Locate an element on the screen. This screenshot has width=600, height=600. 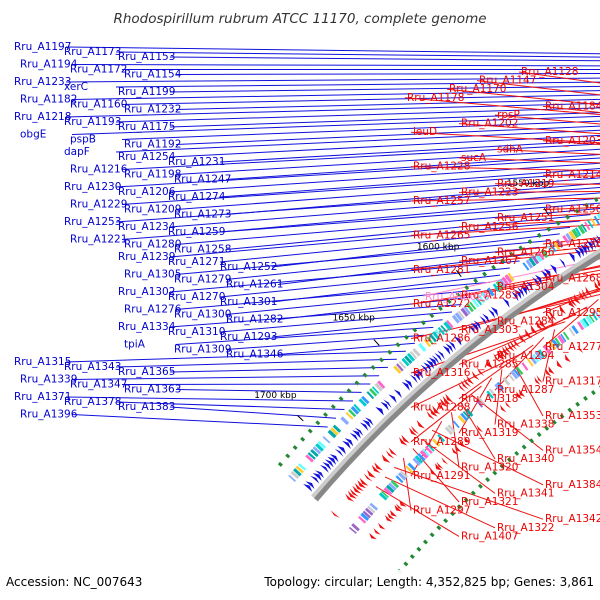
gene-label-forward: Rru_A1343 is located at coordinates (92, 367).